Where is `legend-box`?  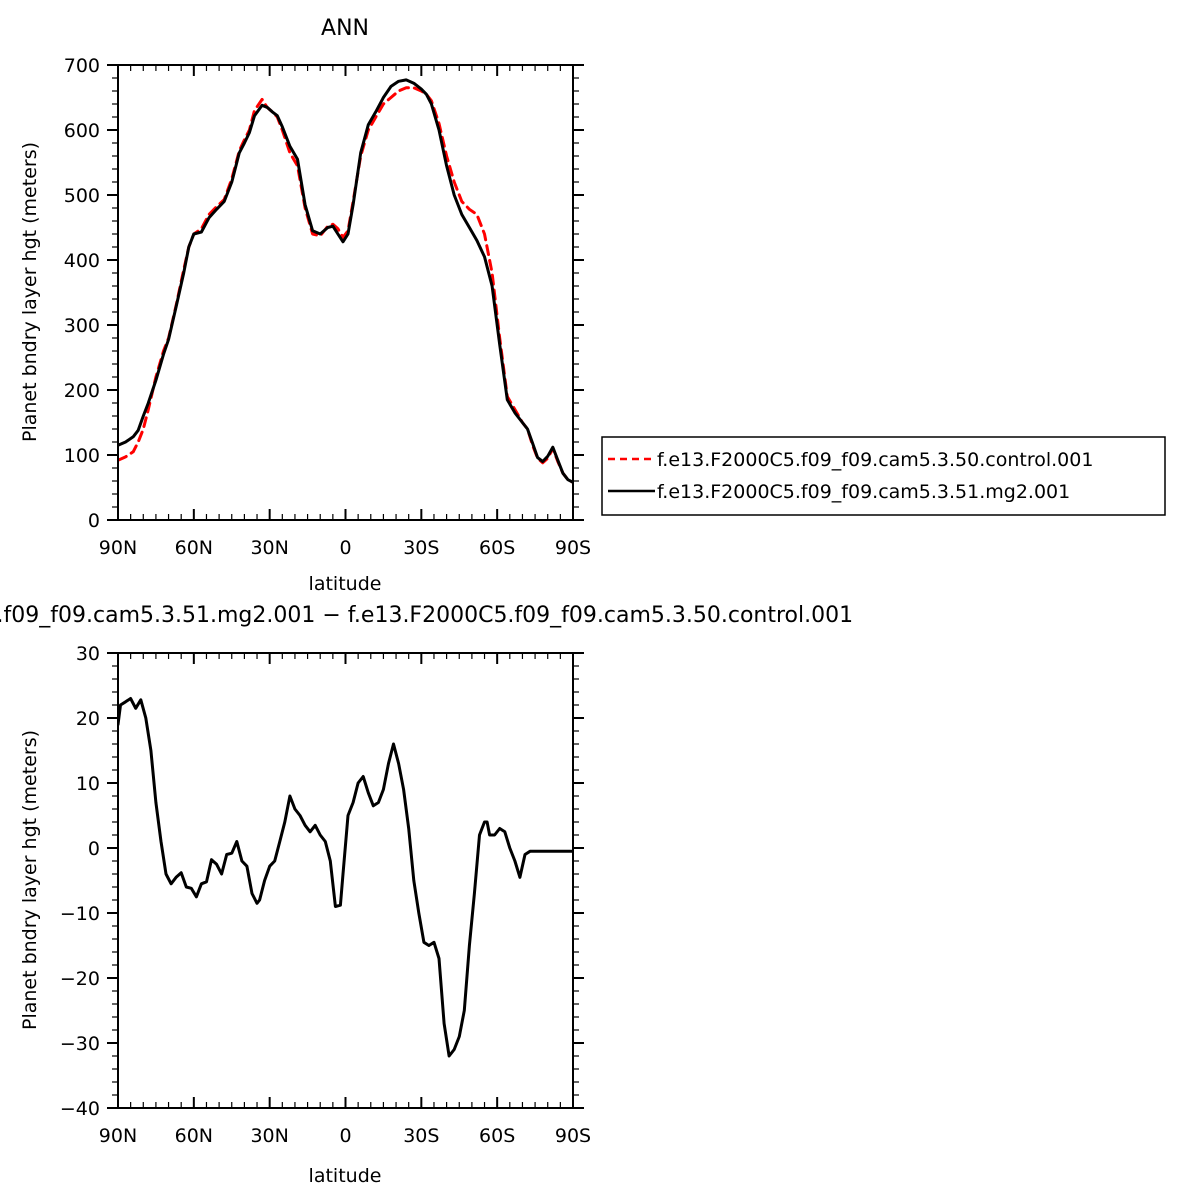
legend-box is located at coordinates (883, 476).